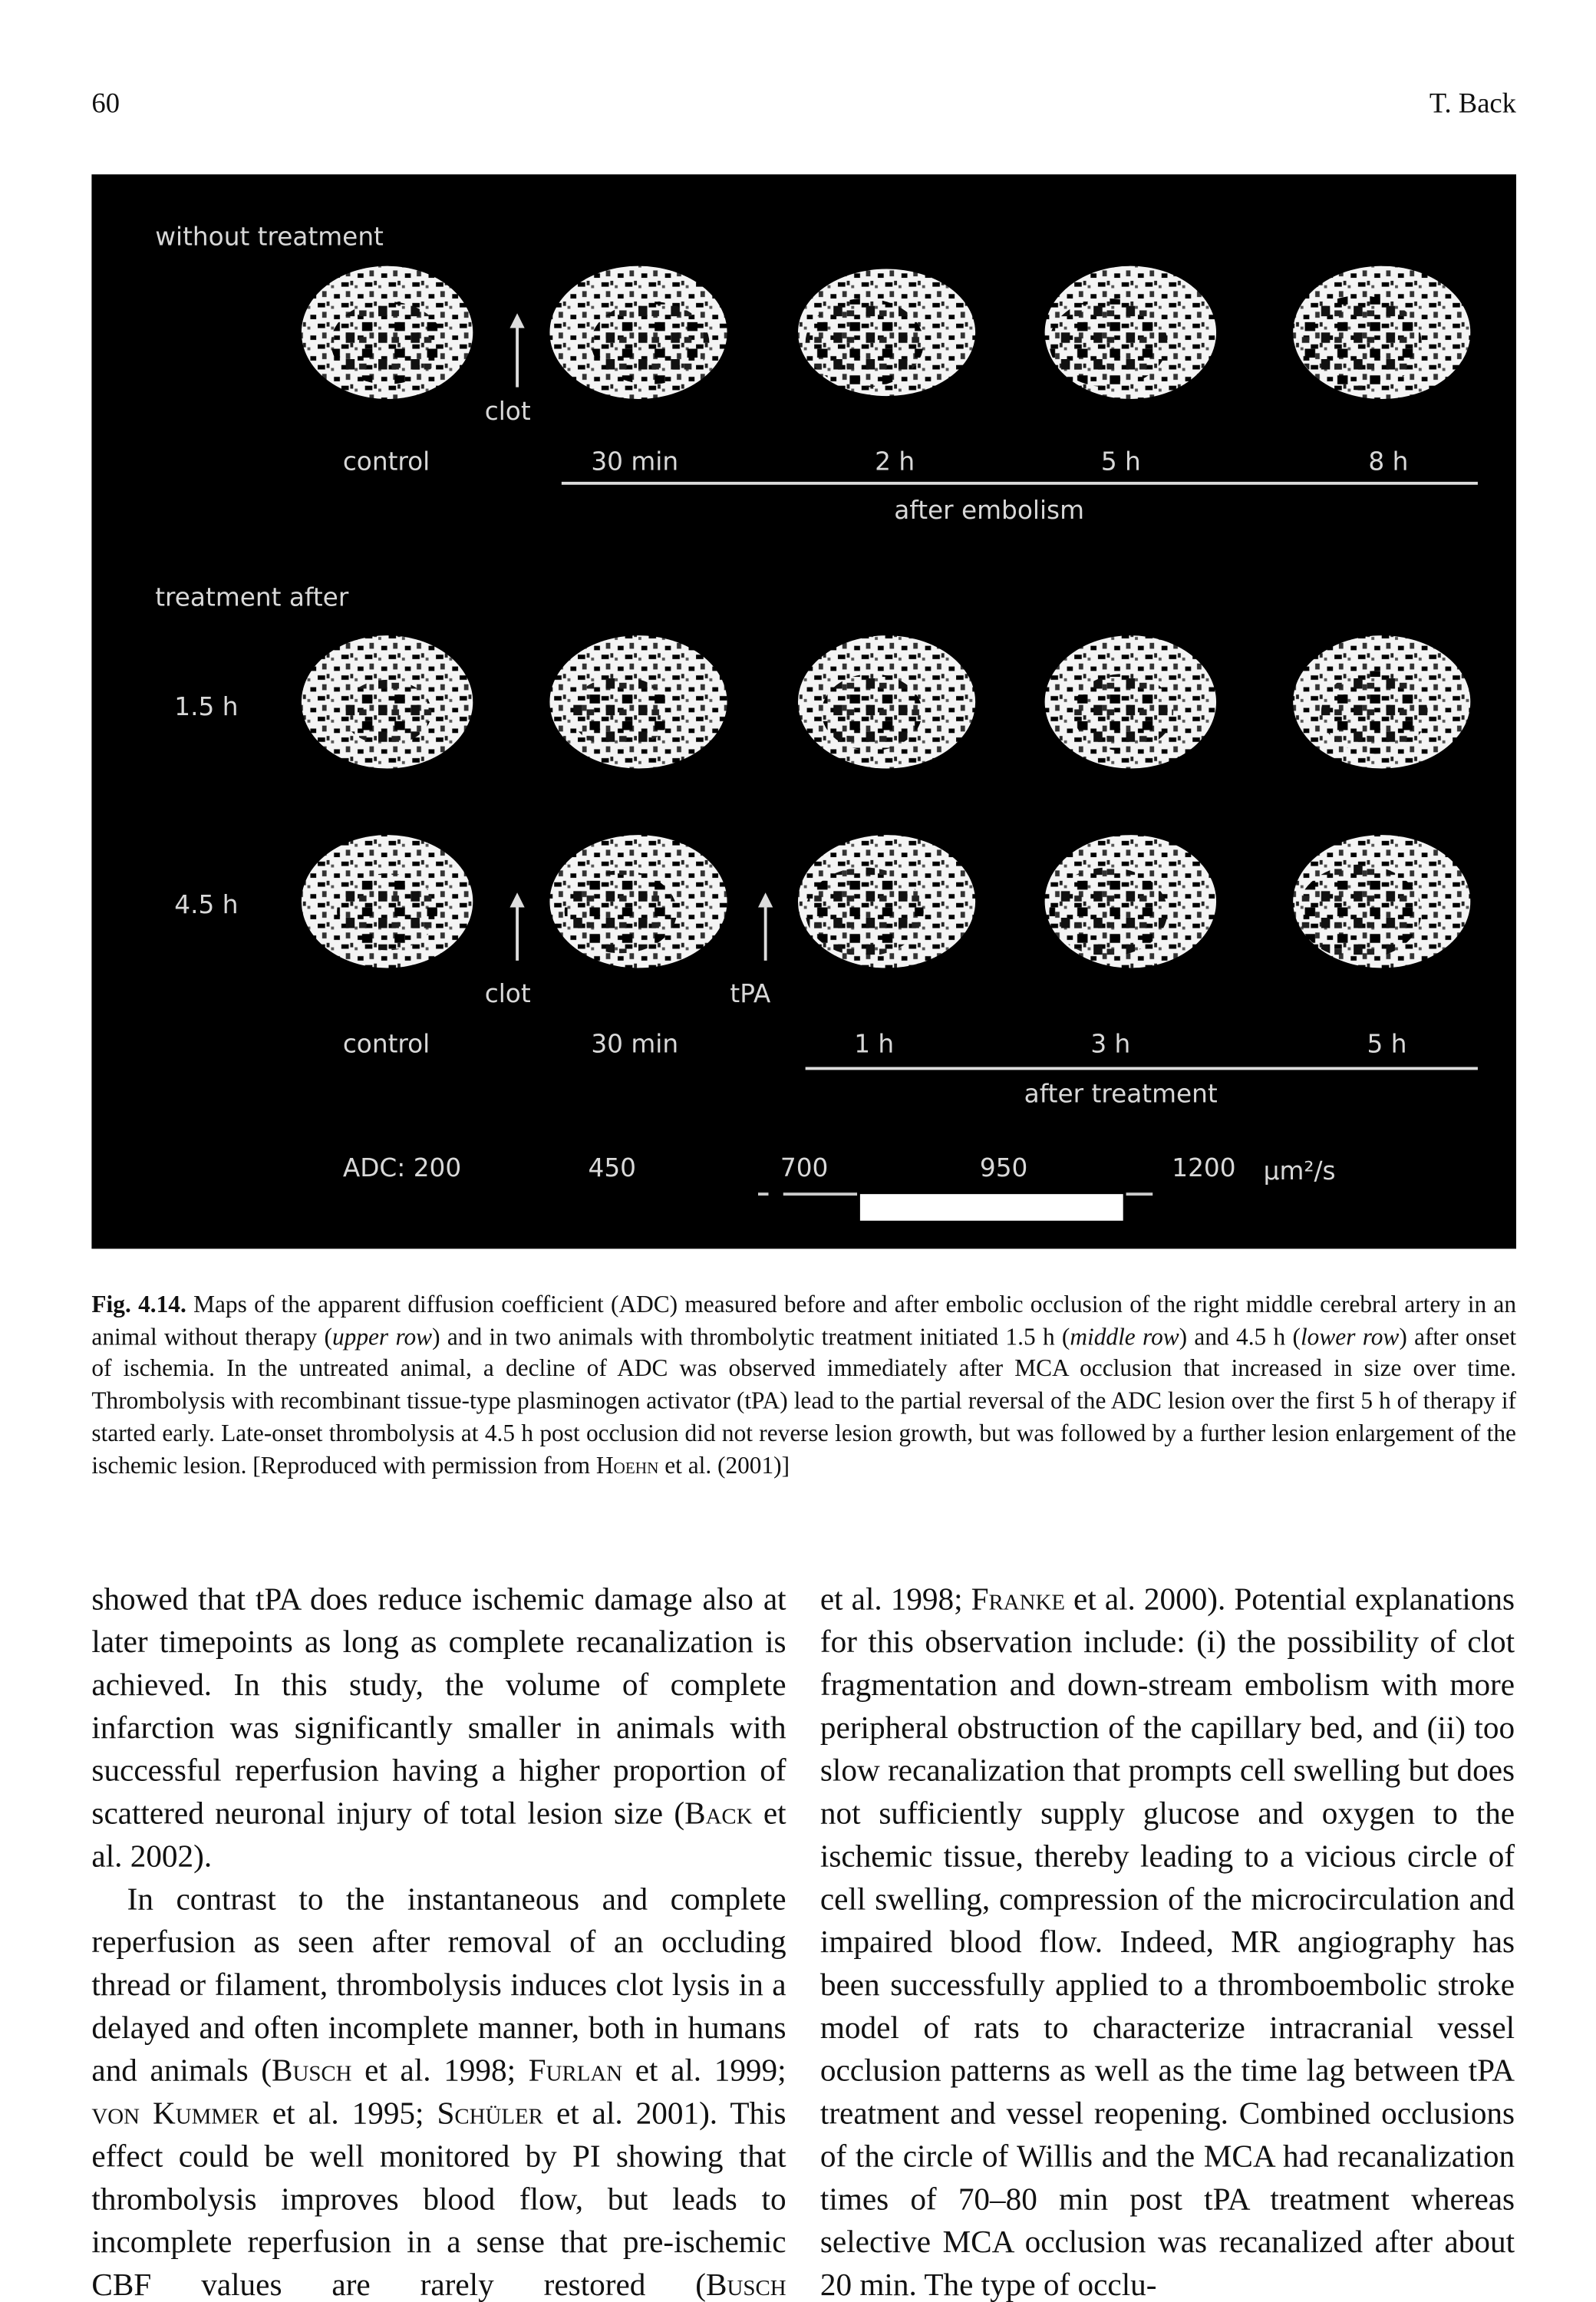 The height and width of the screenshot is (2302, 1596). What do you see at coordinates (106, 104) in the screenshot?
I see `page-number: 60` at bounding box center [106, 104].